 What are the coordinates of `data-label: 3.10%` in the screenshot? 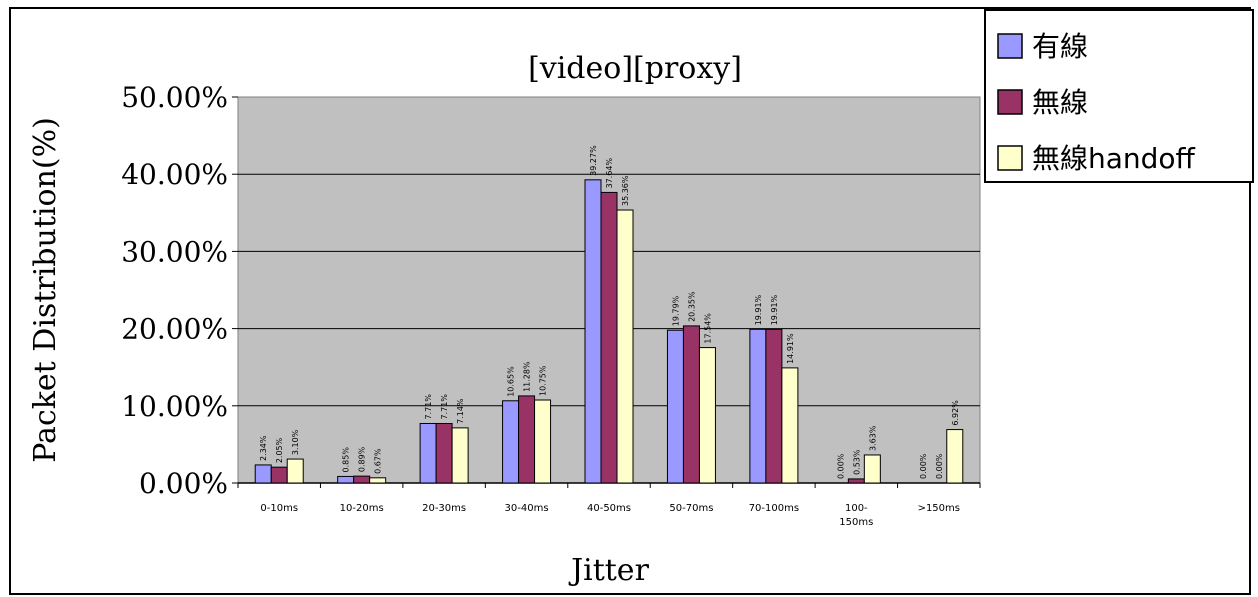 It's located at (295, 442).